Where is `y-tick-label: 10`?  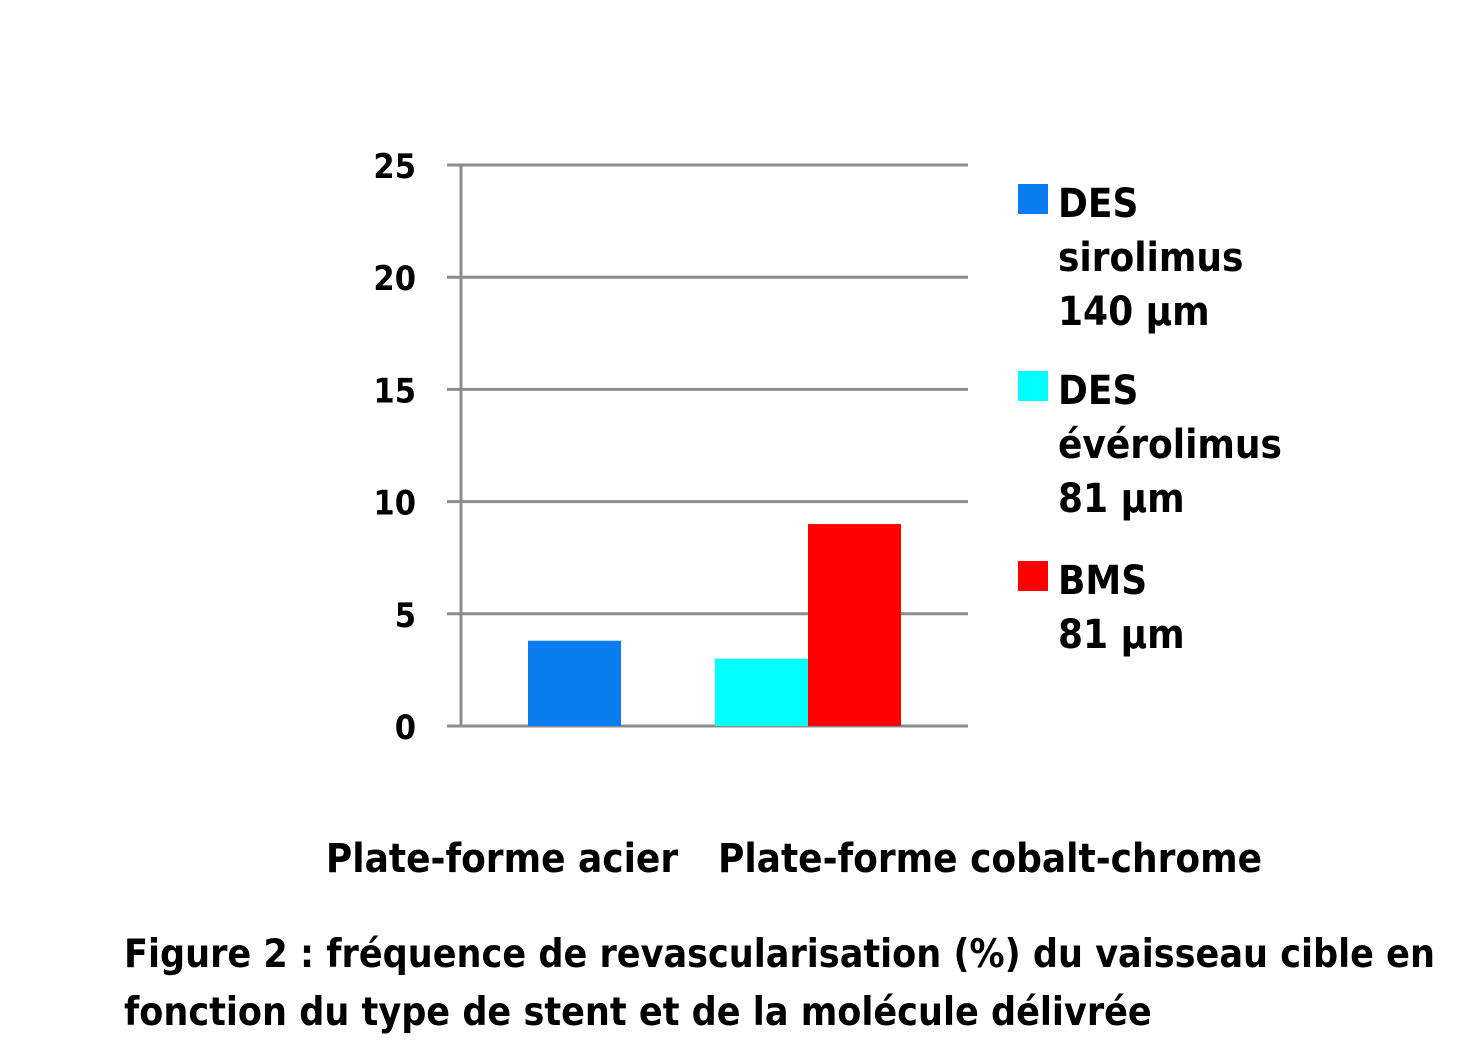 y-tick-label: 10 is located at coordinates (394, 504).